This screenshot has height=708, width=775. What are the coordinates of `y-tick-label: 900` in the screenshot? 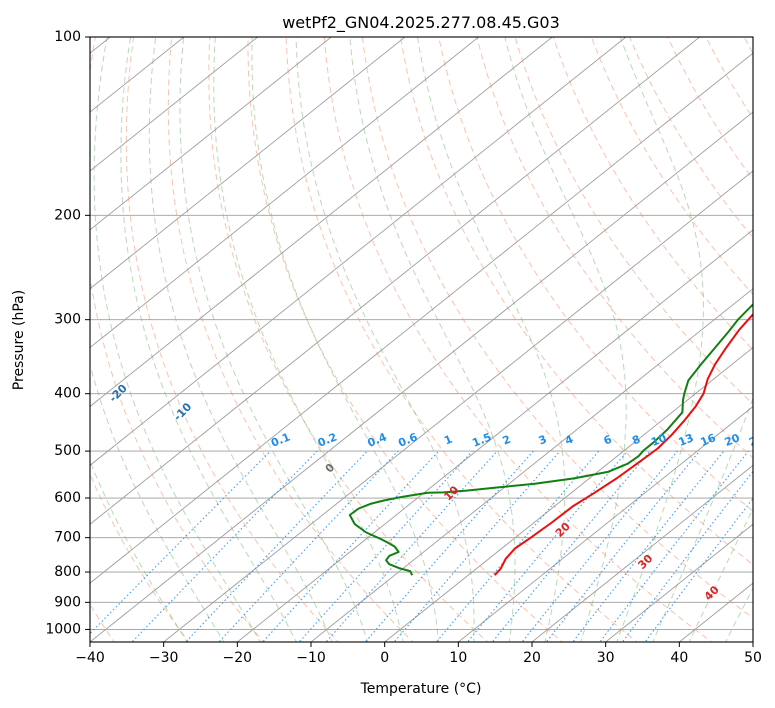 It's located at (67, 602).